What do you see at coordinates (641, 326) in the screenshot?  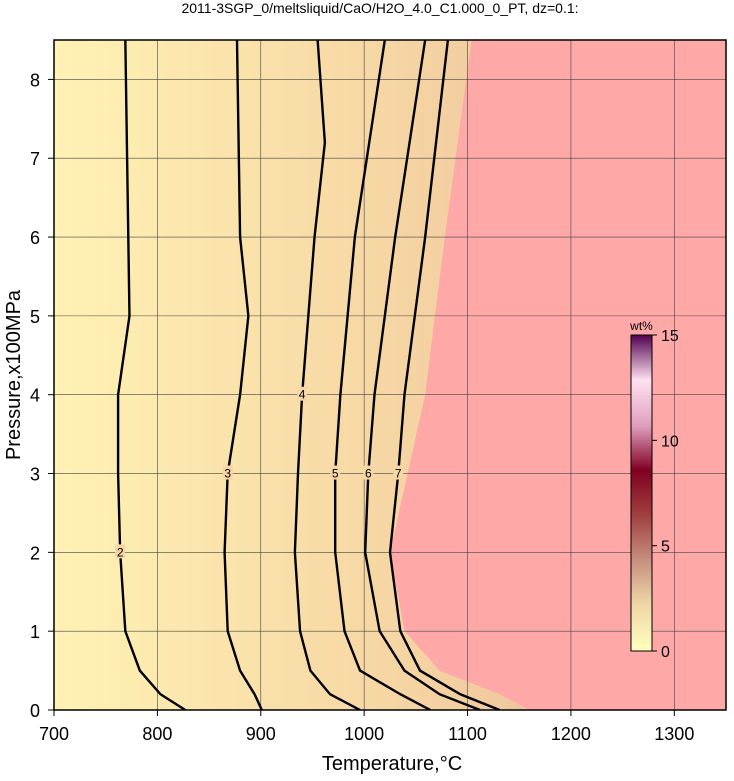 I see `colorbar-label: wt%` at bounding box center [641, 326].